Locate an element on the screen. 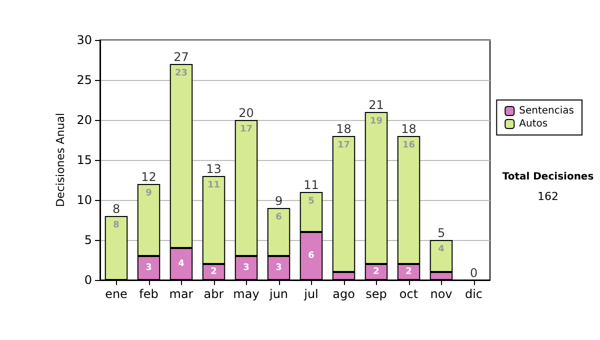 The height and width of the screenshot is (340, 600). legend-label: Autos is located at coordinates (533, 124).